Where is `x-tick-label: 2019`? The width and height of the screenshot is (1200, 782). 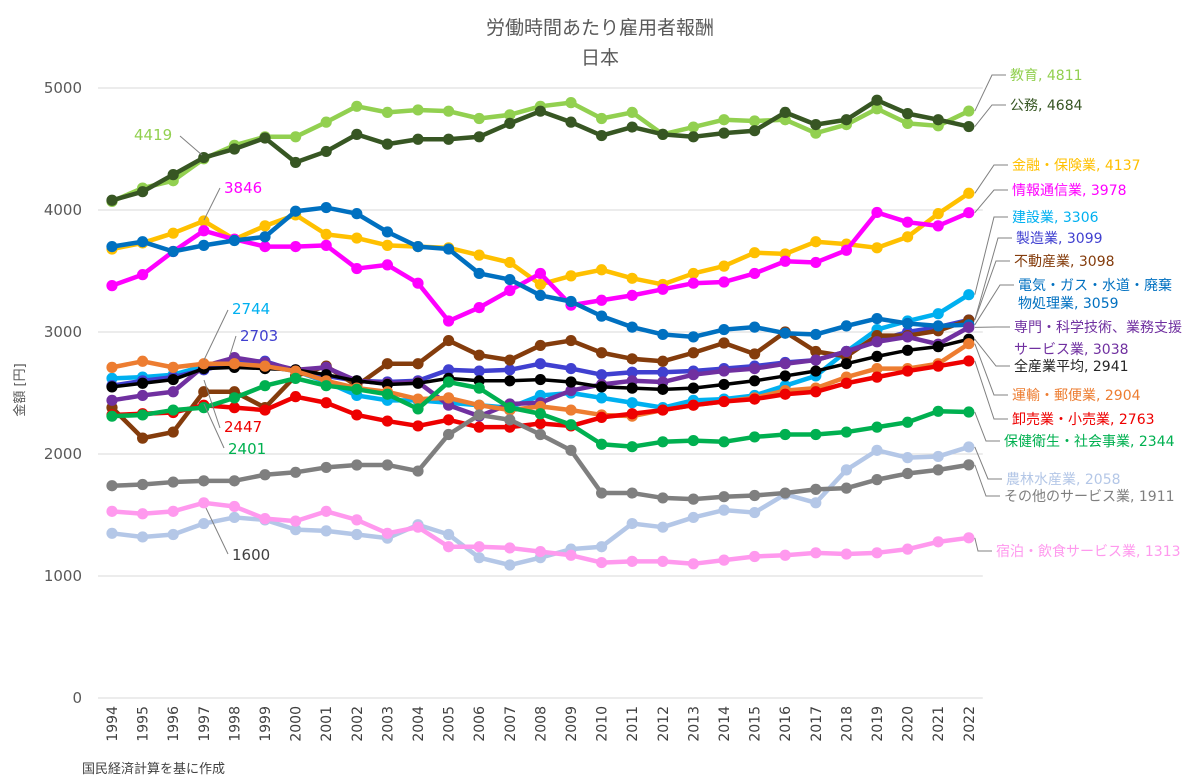
x-tick-label: 2019 is located at coordinates (878, 724).